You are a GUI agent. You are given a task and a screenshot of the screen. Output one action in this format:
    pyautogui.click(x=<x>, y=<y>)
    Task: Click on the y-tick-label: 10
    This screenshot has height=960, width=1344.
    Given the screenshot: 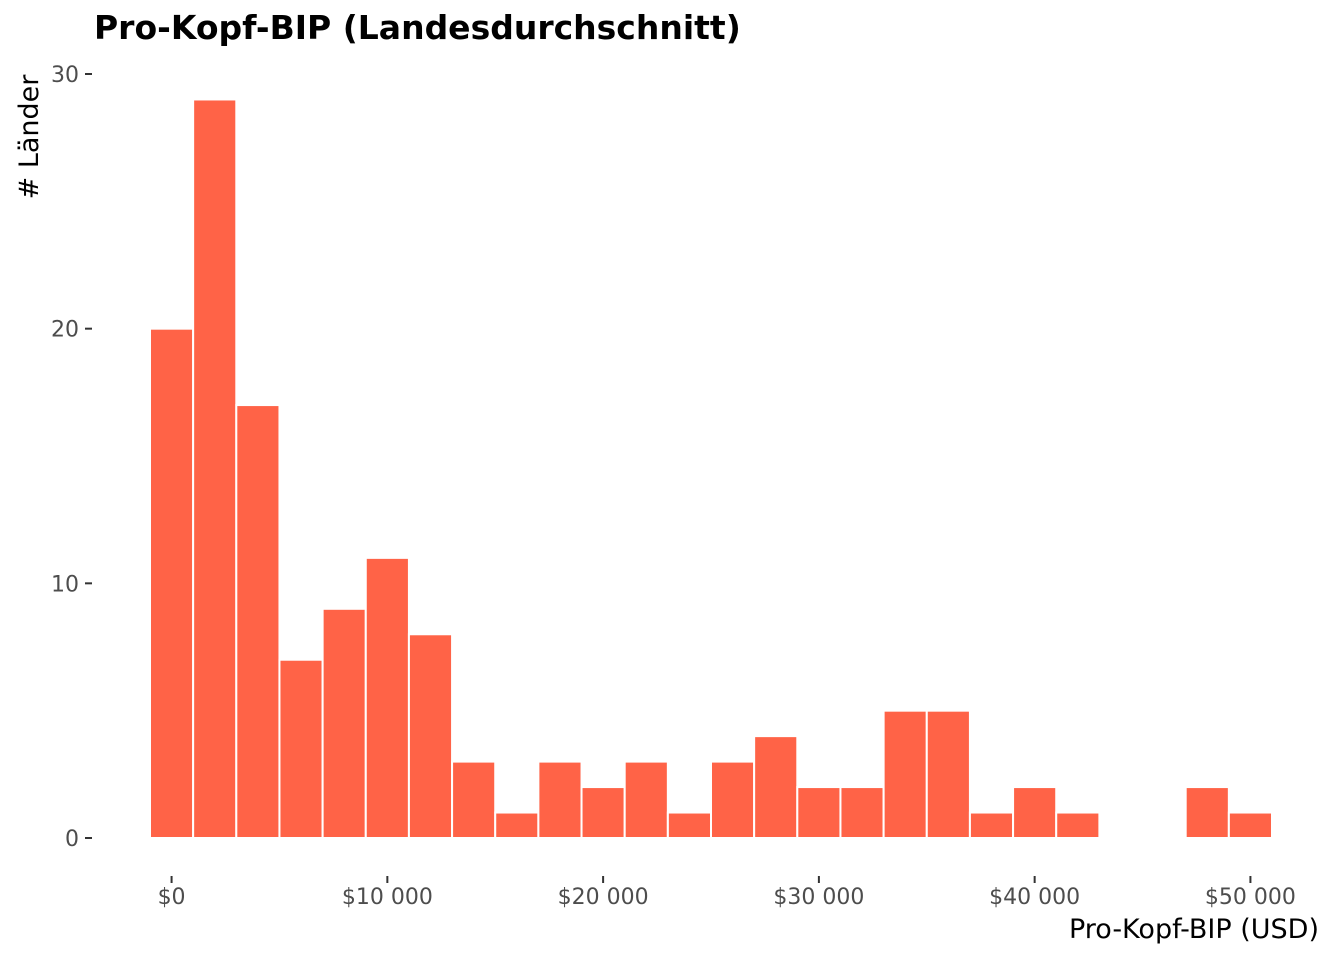 What is the action you would take?
    pyautogui.click(x=65, y=584)
    